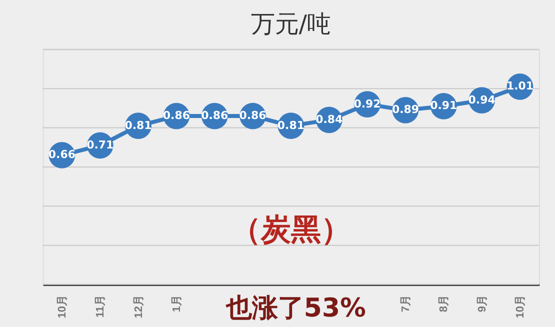  What do you see at coordinates (290, 24) in the screenshot?
I see `chart-title: 万元/吨` at bounding box center [290, 24].